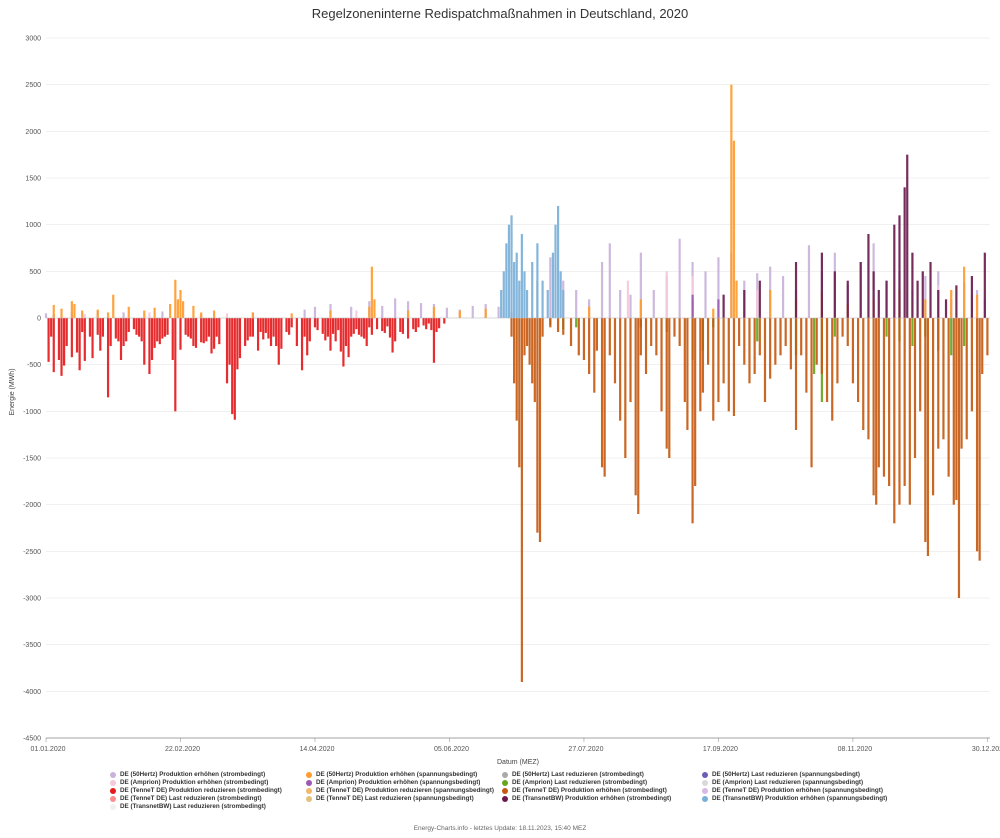  I want to click on y-tick-label: -500, so click(34, 365).